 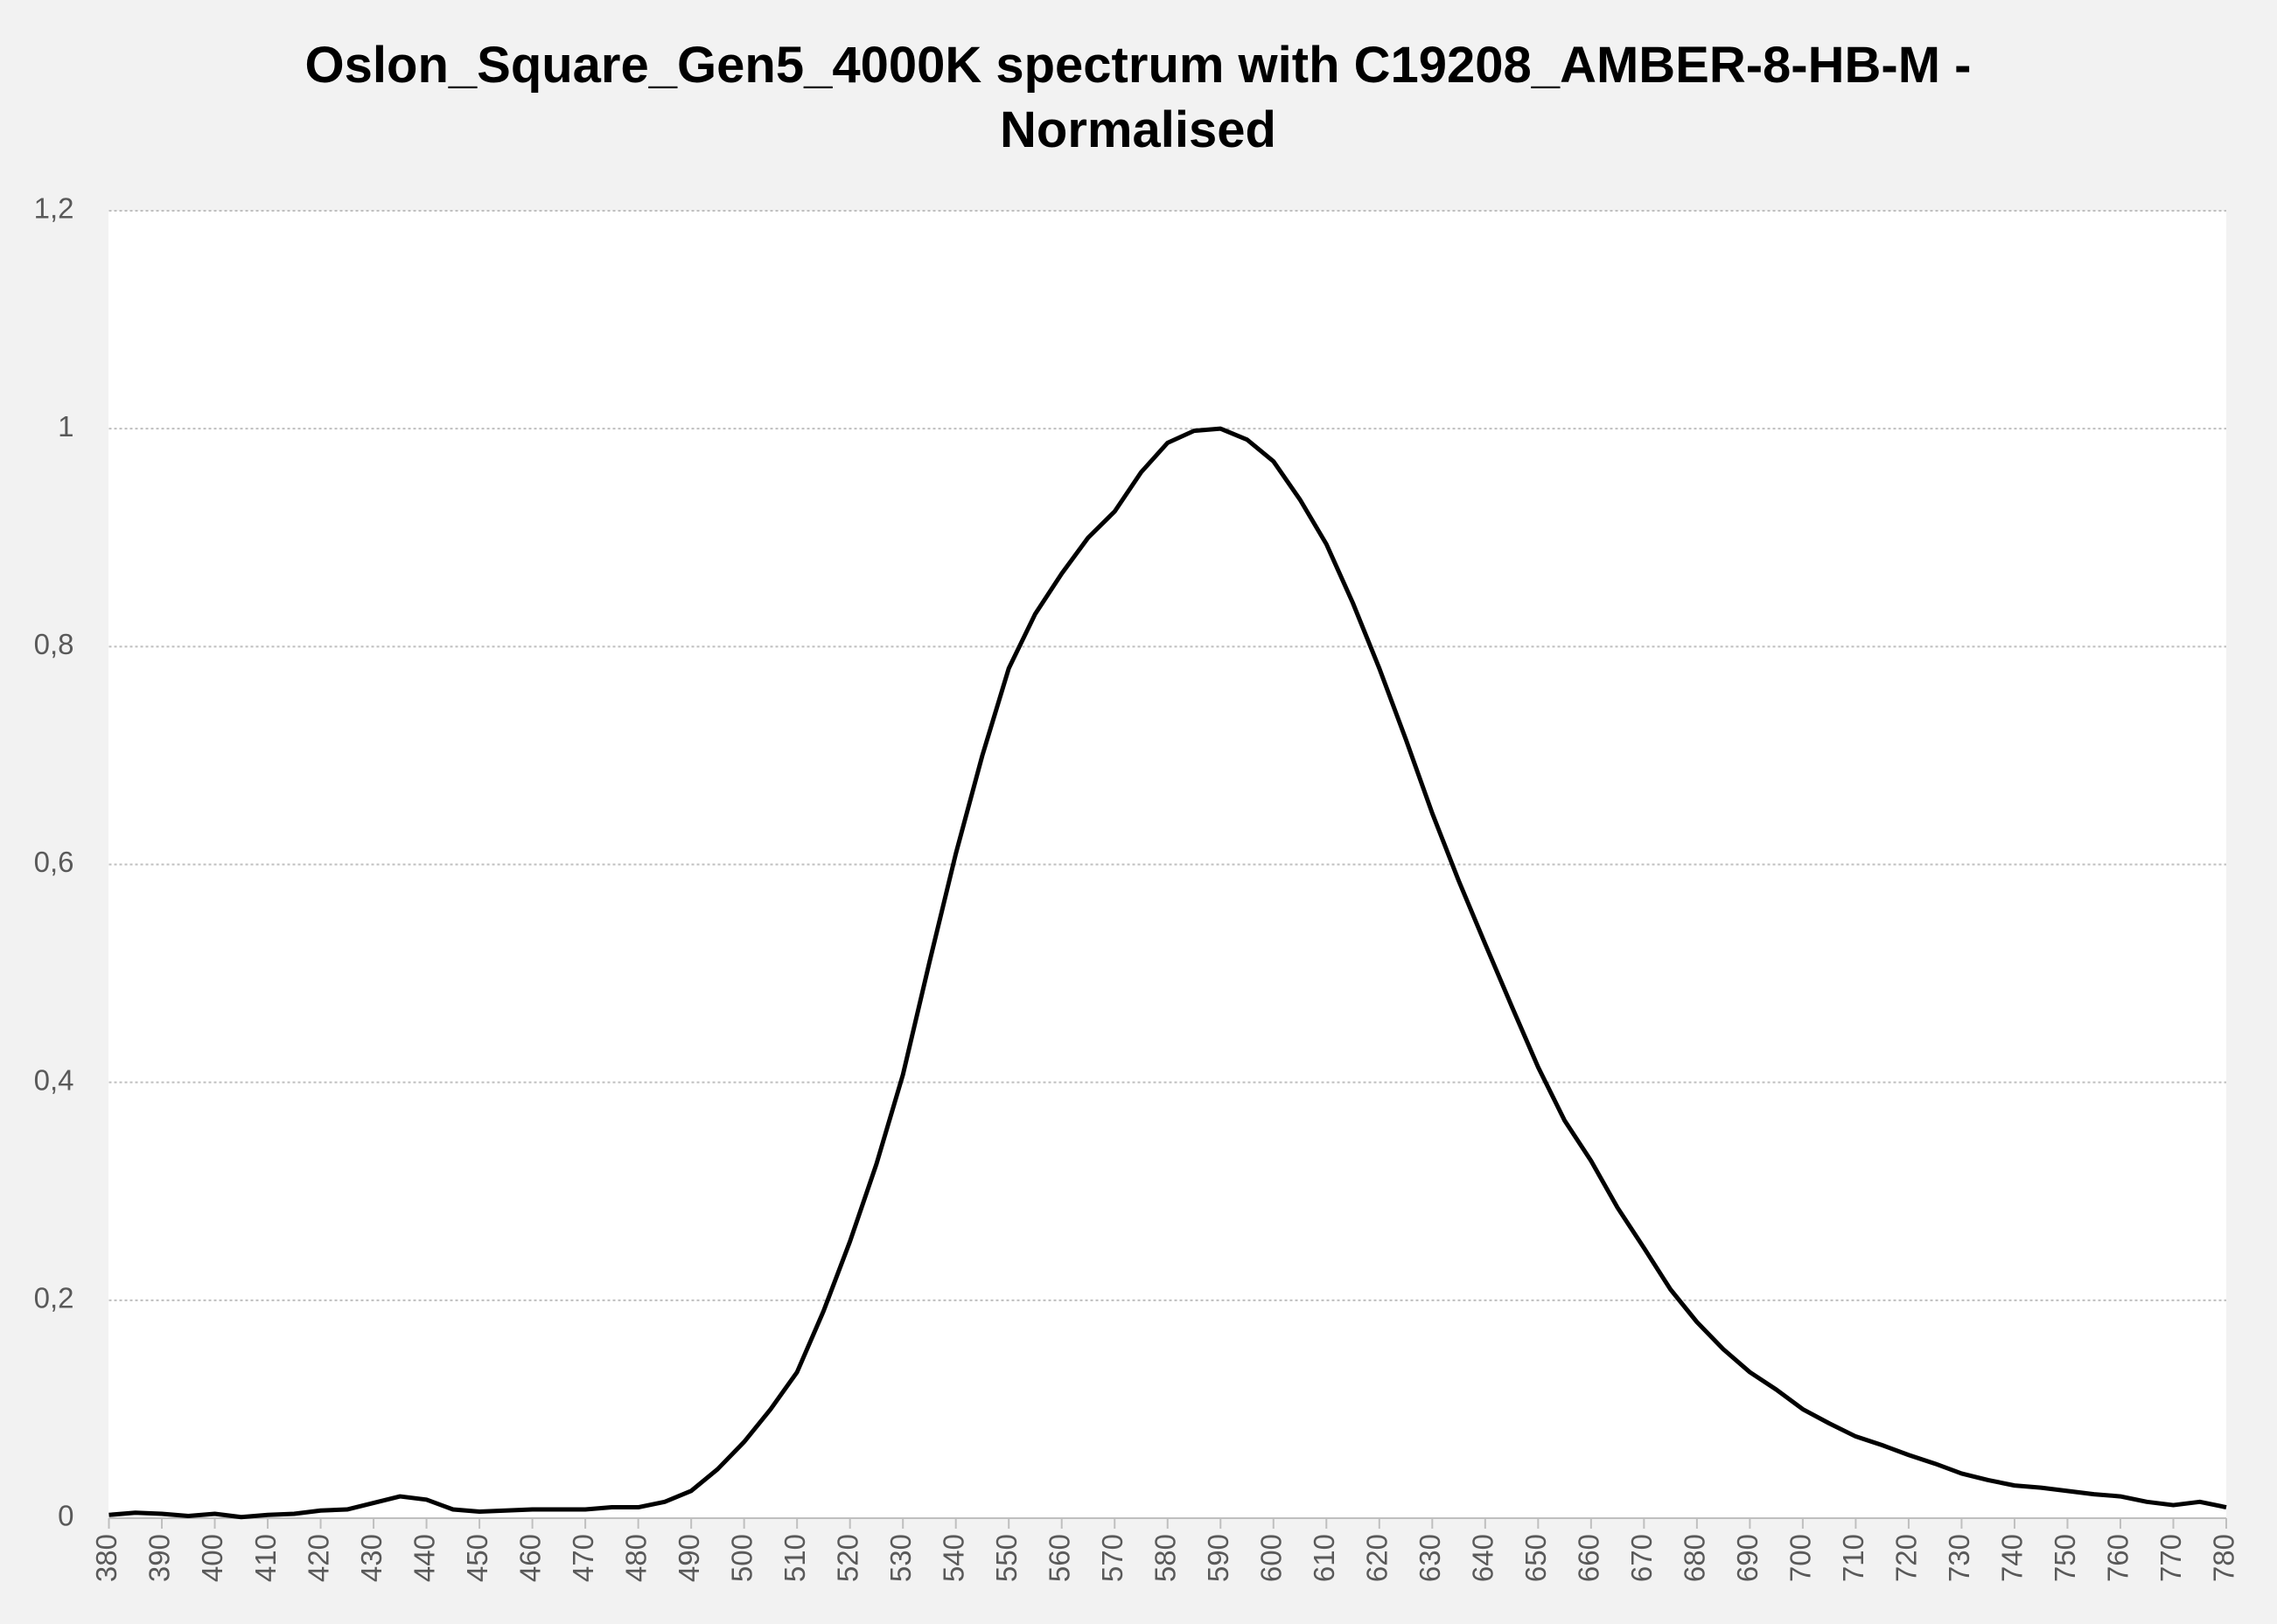 I want to click on x-tick-label: 610, so click(x=1324, y=1558).